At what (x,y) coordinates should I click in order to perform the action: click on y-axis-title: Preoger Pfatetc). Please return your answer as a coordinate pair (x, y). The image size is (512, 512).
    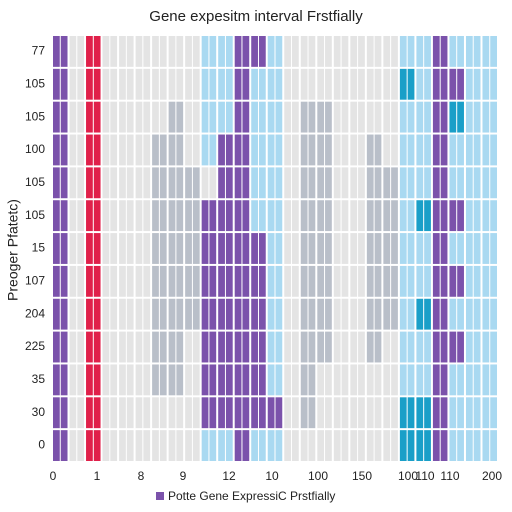
    Looking at the image, I should click on (13, 250).